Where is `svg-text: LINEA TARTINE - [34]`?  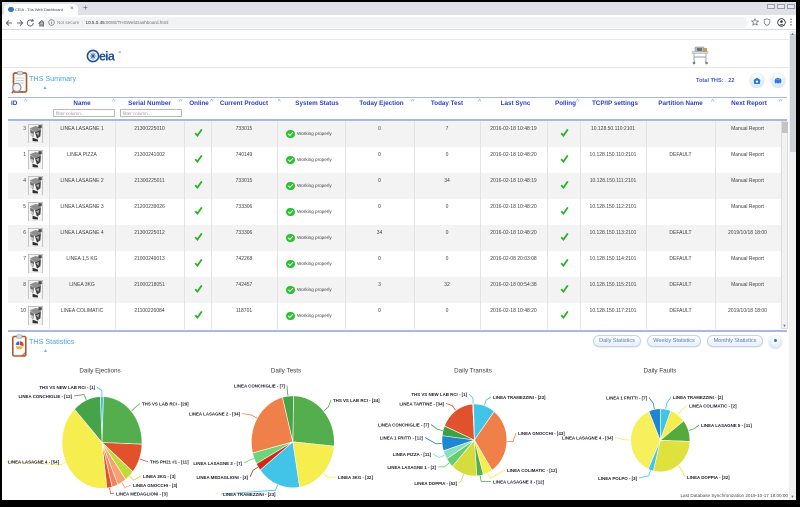
svg-text: LINEA TARTINE - [34] is located at coordinates (421, 404).